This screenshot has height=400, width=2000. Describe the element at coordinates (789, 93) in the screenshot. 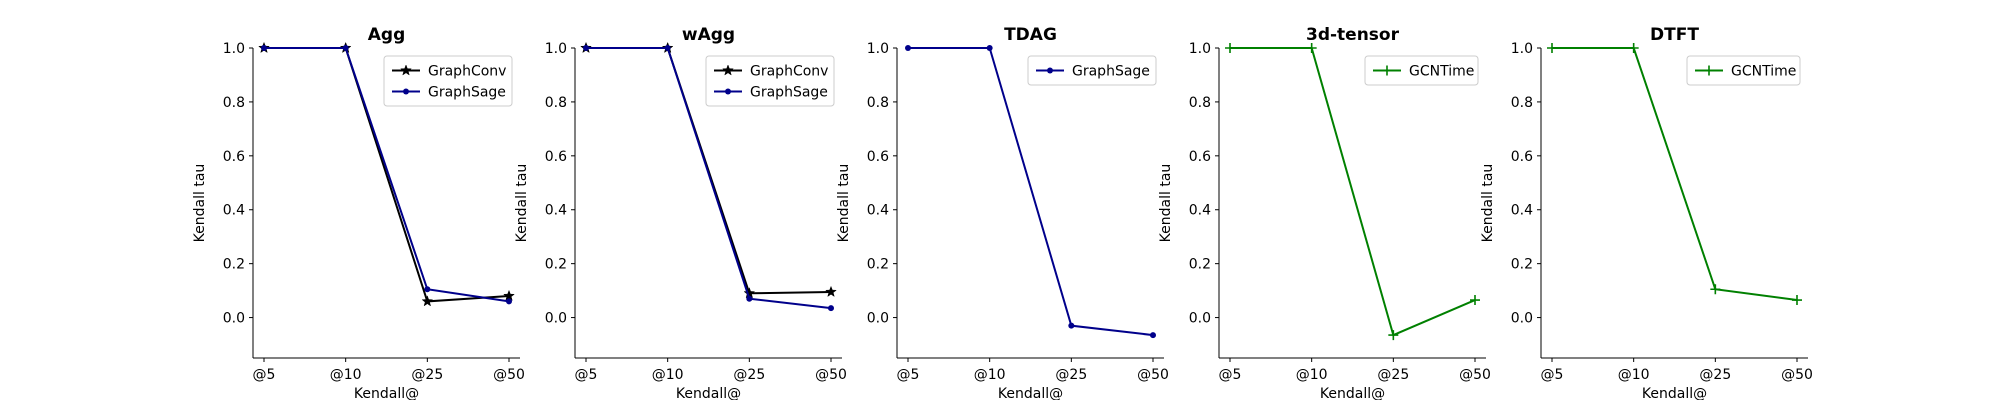

I see `legend-label: GraphSage` at that location.